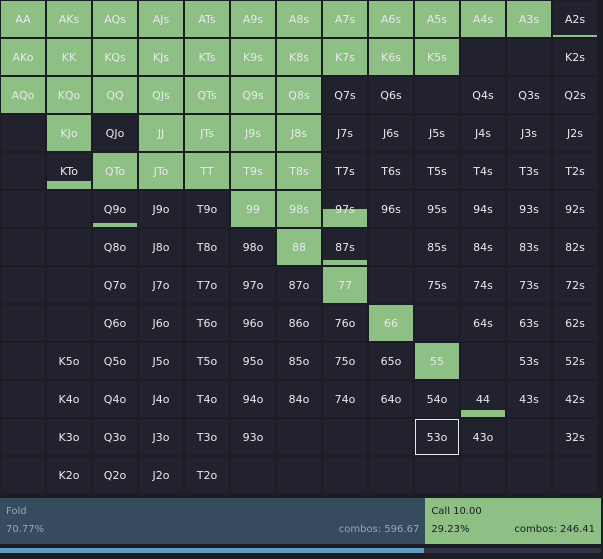 The height and width of the screenshot is (559, 603). What do you see at coordinates (253, 19) in the screenshot?
I see `hand-cell-A9s: A9s` at bounding box center [253, 19].